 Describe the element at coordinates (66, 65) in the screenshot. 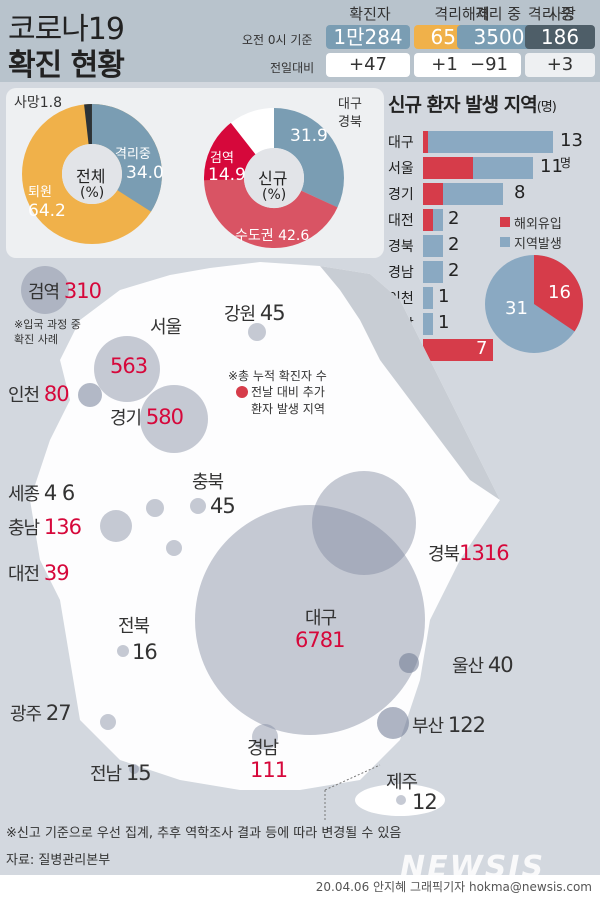

I see `title-line2: 확진 현황` at that location.